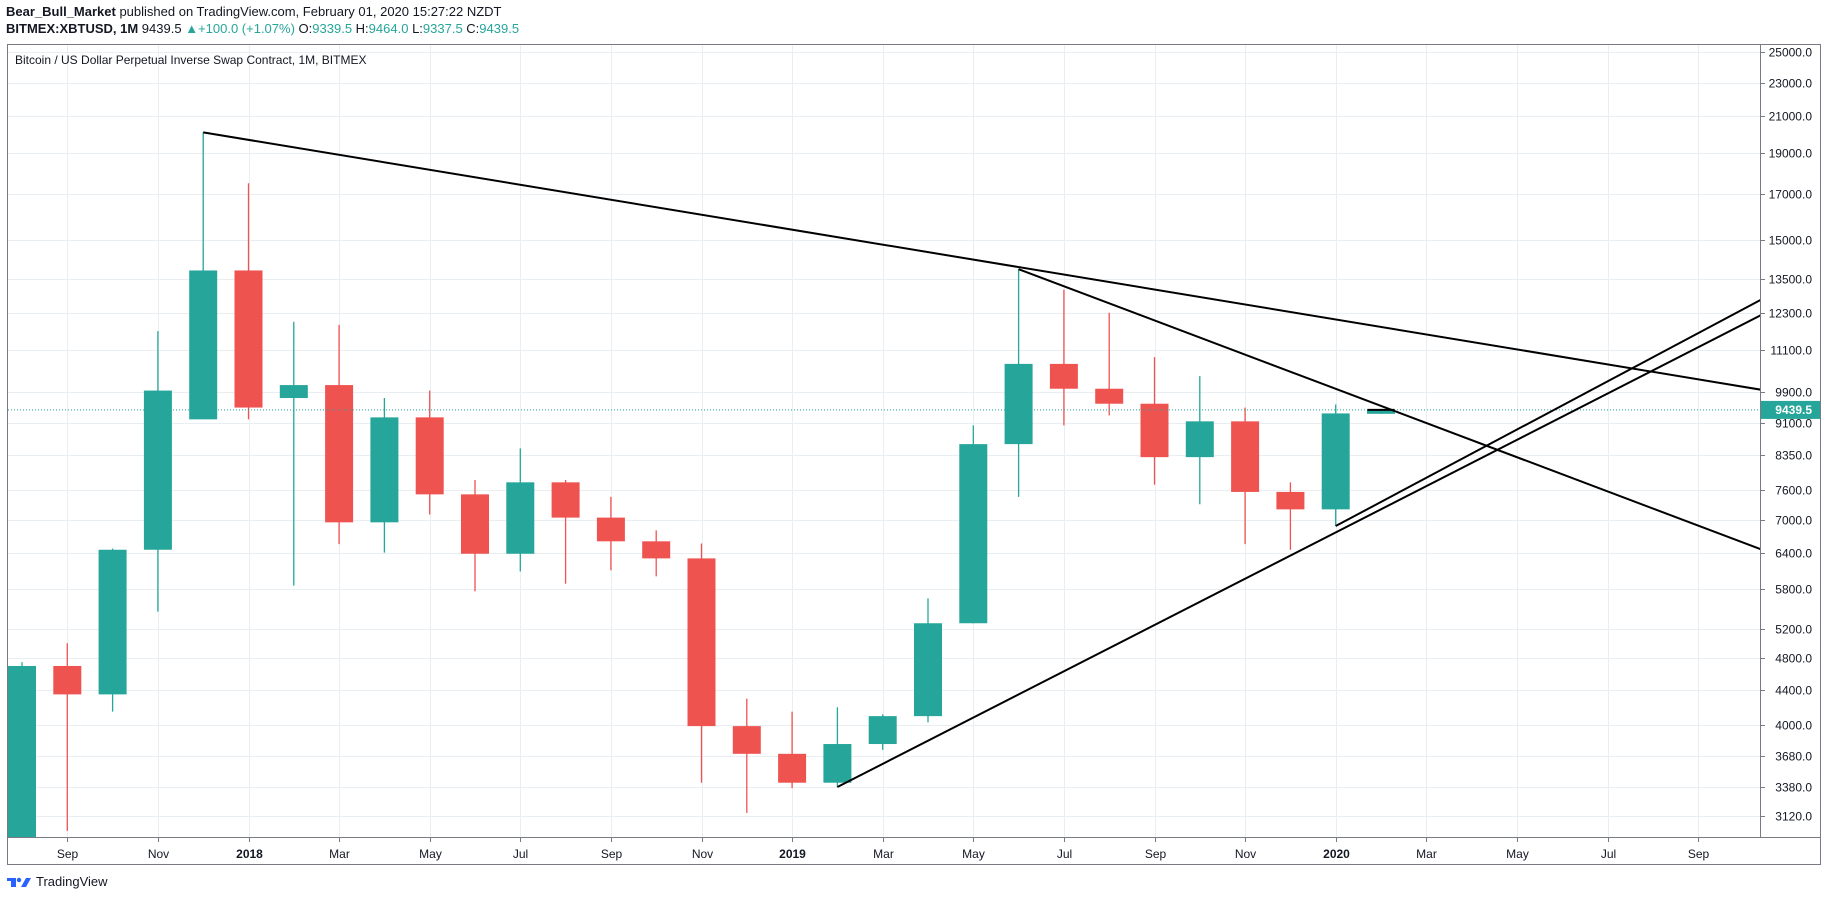 The width and height of the screenshot is (1828, 902). What do you see at coordinates (1791, 241) in the screenshot?
I see `price-tick-label: 15000.0` at bounding box center [1791, 241].